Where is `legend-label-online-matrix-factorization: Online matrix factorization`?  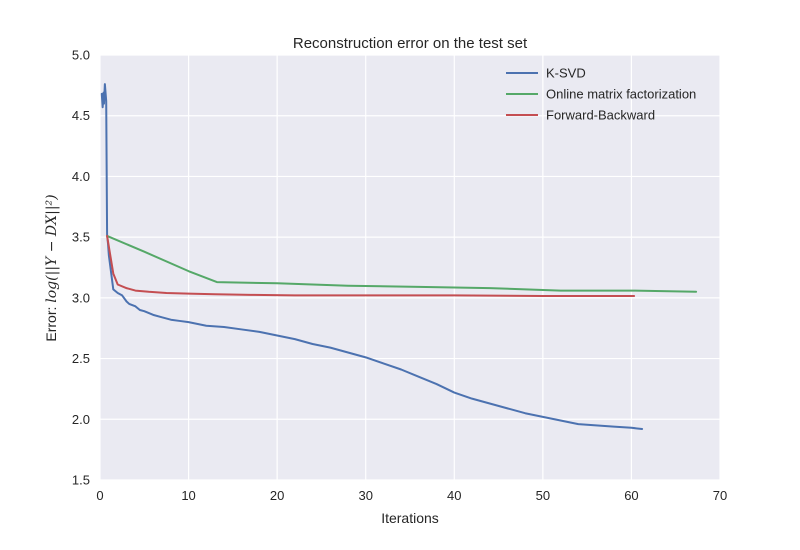
legend-label-online-matrix-factorization: Online matrix factorization is located at coordinates (621, 94).